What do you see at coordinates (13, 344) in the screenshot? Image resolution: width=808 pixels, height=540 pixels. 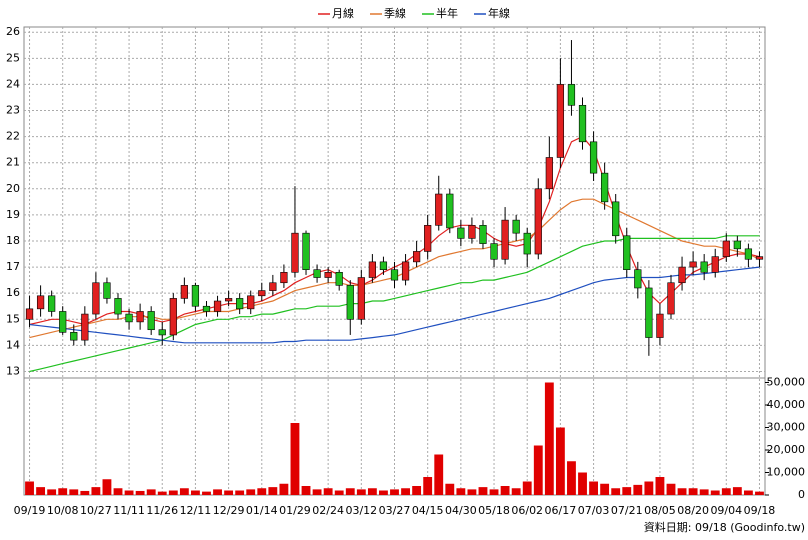 I see `y-tick-label: 14` at bounding box center [13, 344].